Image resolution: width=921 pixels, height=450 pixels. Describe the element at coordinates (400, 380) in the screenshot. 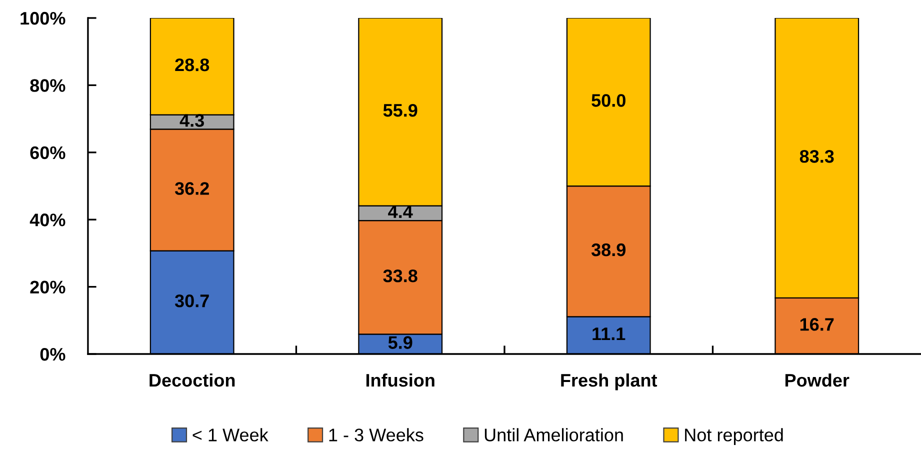

I see `x-tick-label: Infusion` at that location.